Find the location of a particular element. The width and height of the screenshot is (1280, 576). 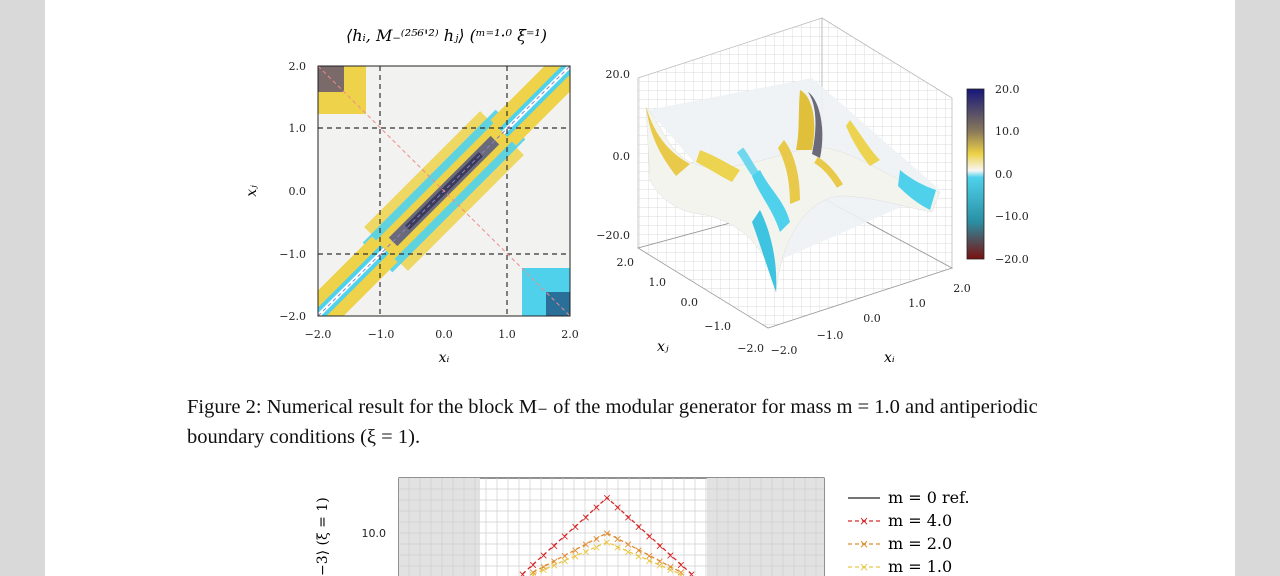

caption-label: Figure 2: is located at coordinates (224, 407).